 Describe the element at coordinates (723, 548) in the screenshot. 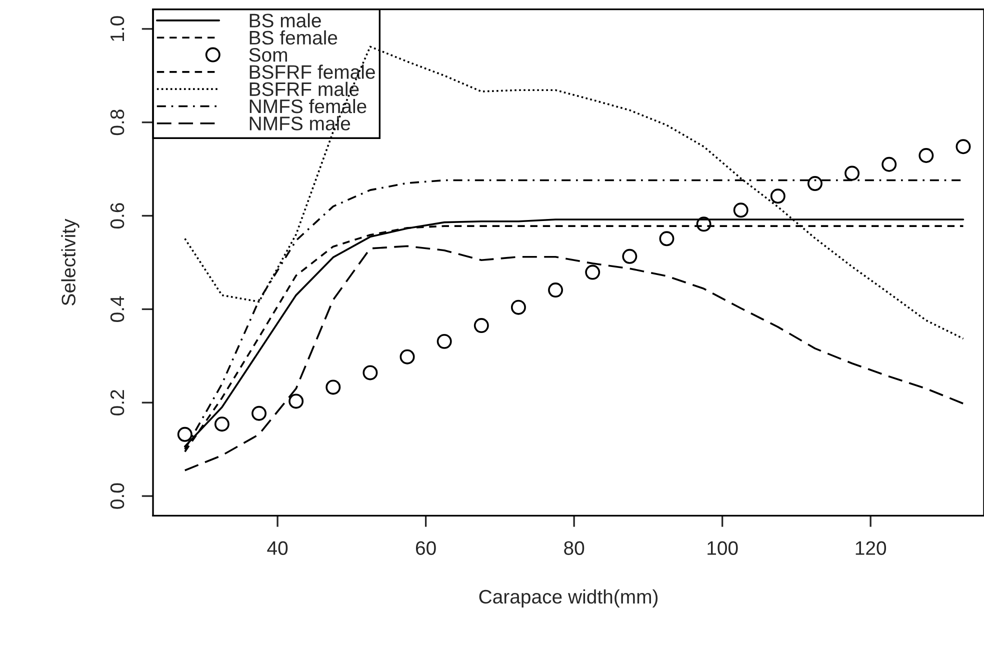

I see `x-tick-label: 100` at that location.